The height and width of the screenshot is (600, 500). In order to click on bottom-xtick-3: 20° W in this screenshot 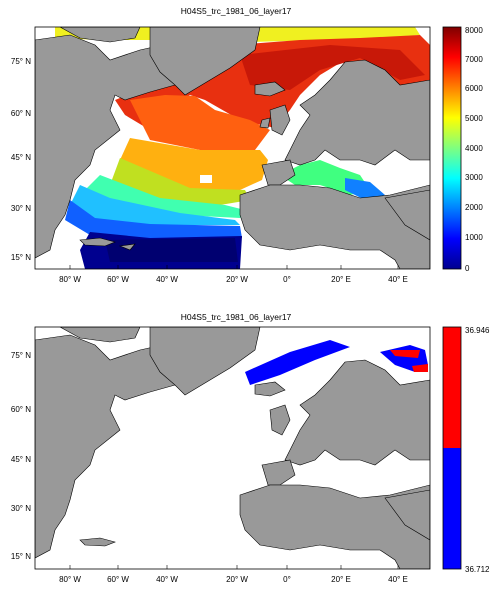, I will do `click(237, 579)`.